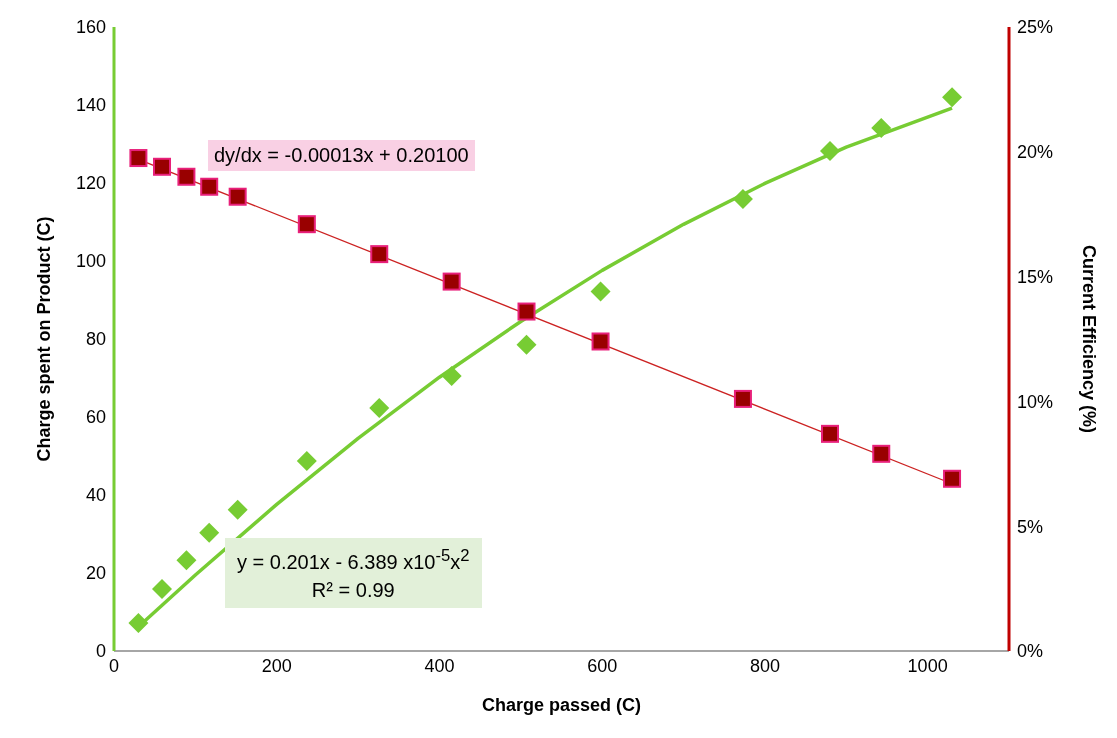  I want to click on y-tick-label: 0, so click(100, 651).